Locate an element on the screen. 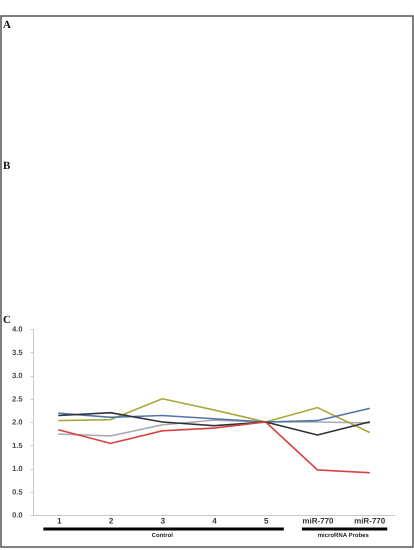 The width and height of the screenshot is (414, 550). x-tick-label: 2 is located at coordinates (111, 521).